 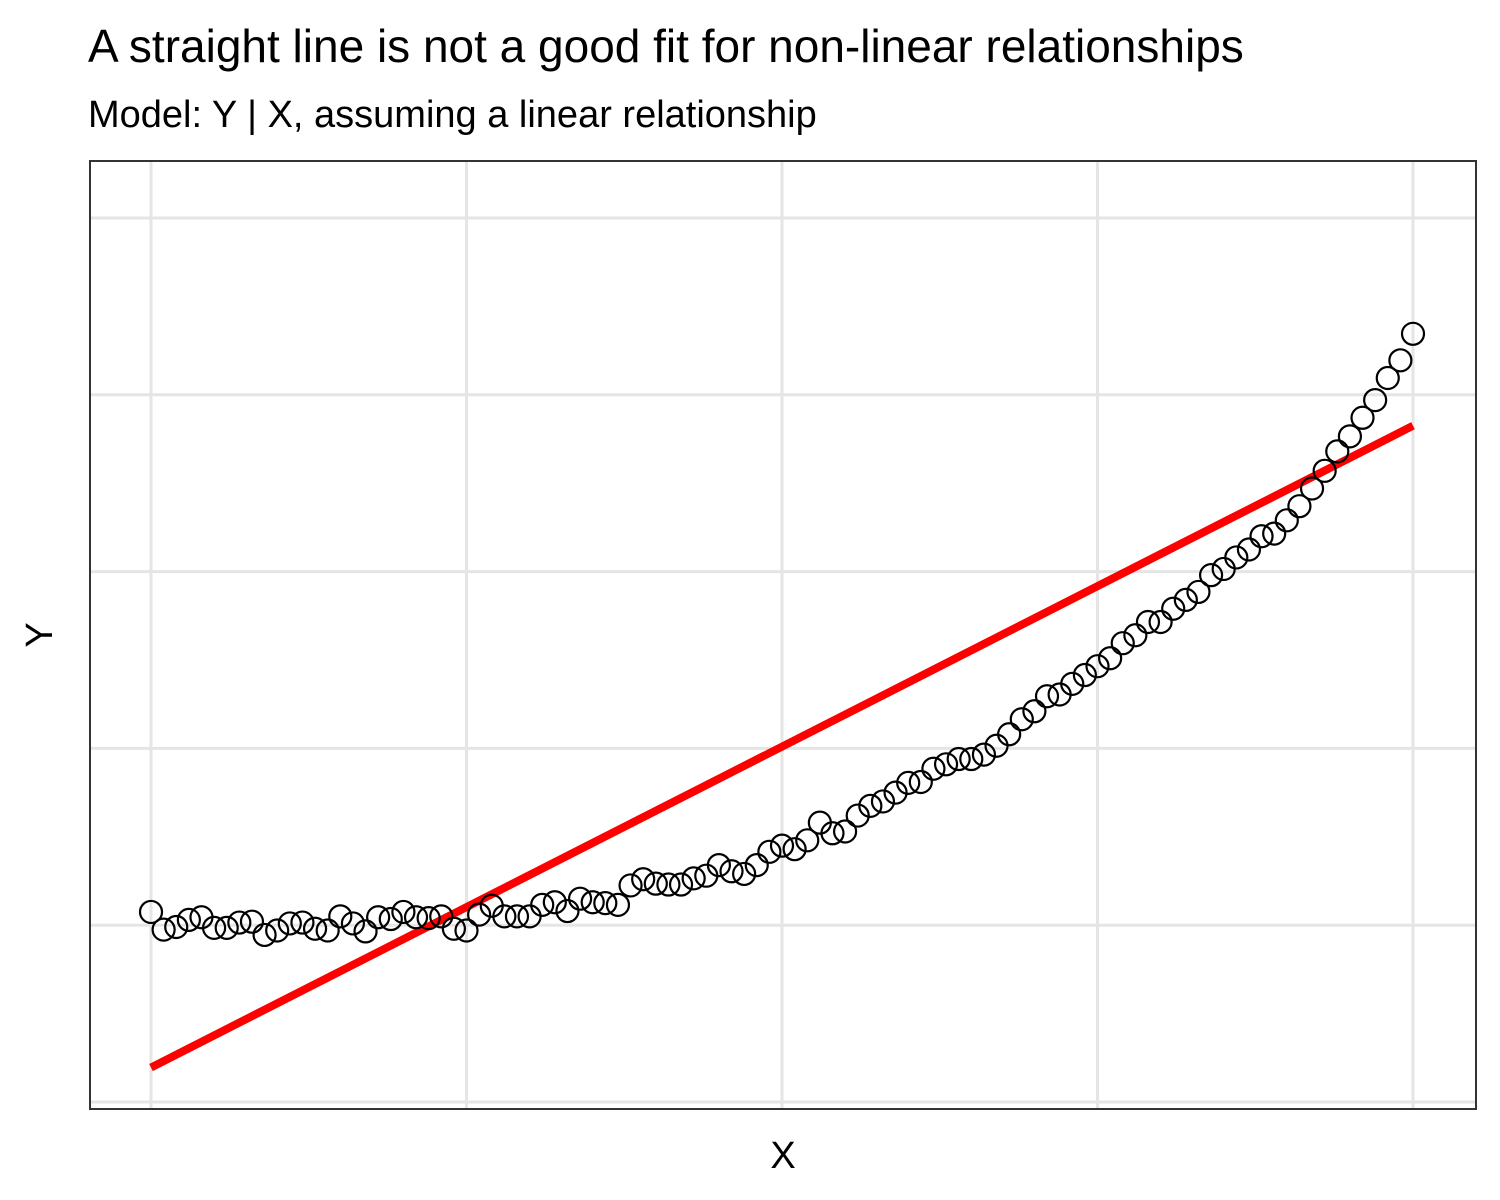 What do you see at coordinates (40, 634) in the screenshot?
I see `y-axis-title: Y` at bounding box center [40, 634].